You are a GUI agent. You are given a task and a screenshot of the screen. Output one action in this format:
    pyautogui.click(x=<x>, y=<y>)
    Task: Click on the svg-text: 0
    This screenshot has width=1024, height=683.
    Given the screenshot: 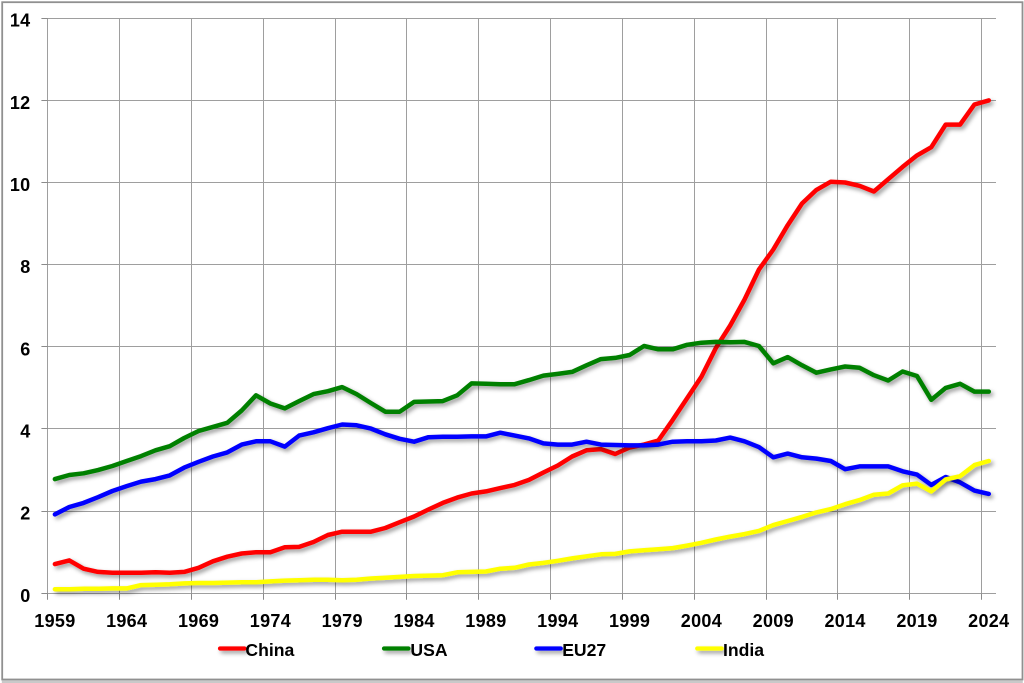 What is the action you would take?
    pyautogui.click(x=25, y=596)
    